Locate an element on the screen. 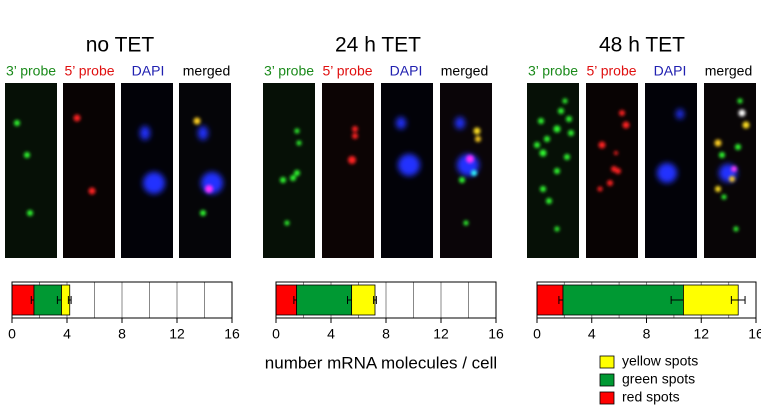 This screenshot has width=761, height=408. legend-label: yellow spots is located at coordinates (660, 361).